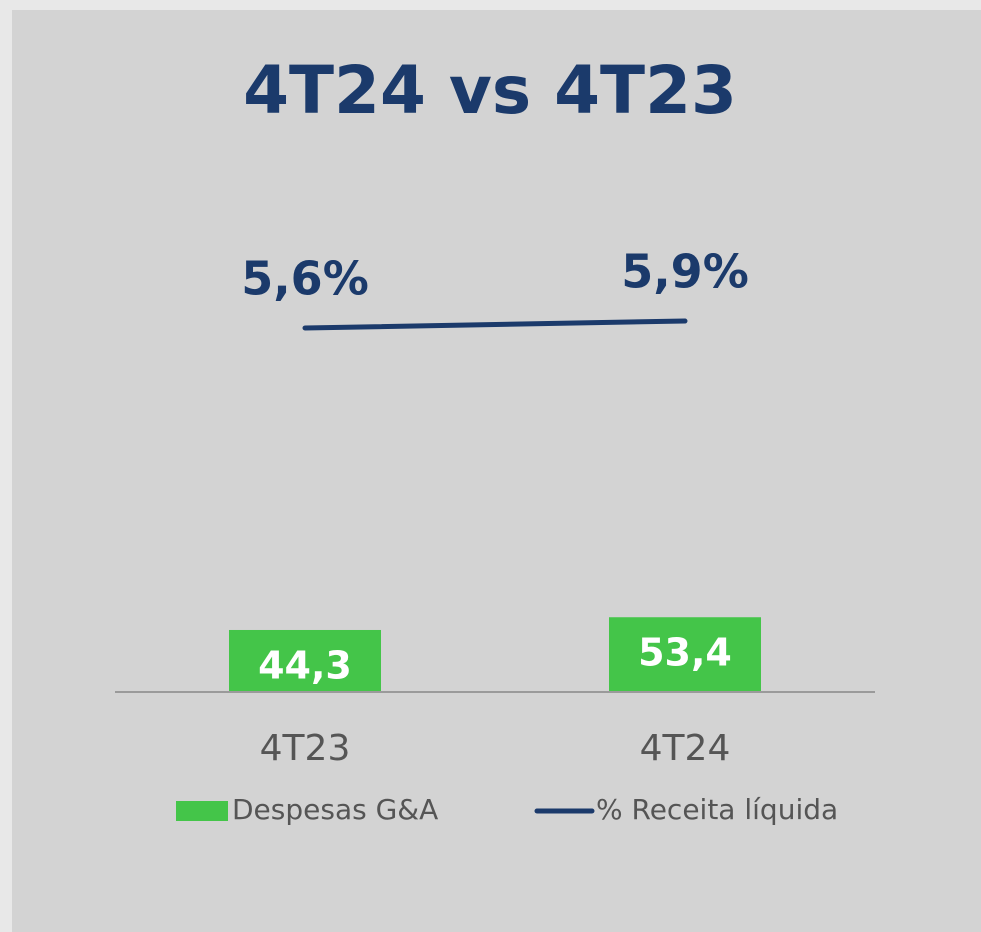 This screenshot has width=981, height=932. What do you see at coordinates (202, 811) in the screenshot?
I see `legend-swatch` at bounding box center [202, 811].